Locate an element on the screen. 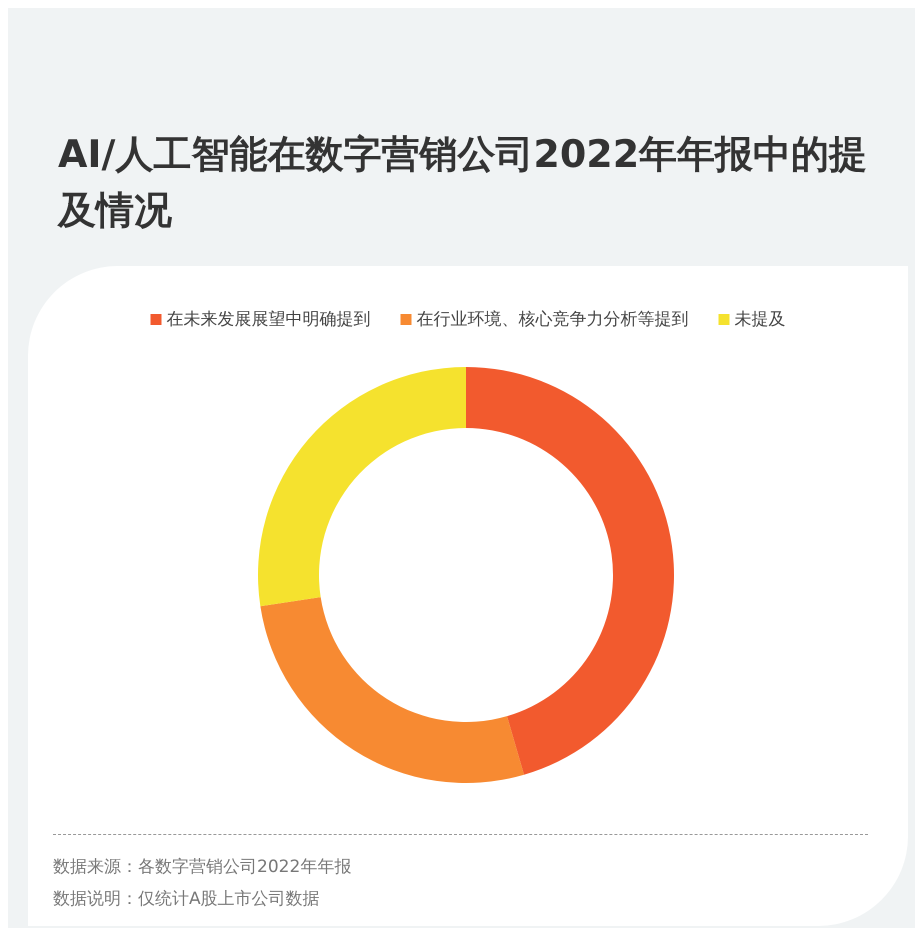  legend-label: 未提及 is located at coordinates (760, 320).